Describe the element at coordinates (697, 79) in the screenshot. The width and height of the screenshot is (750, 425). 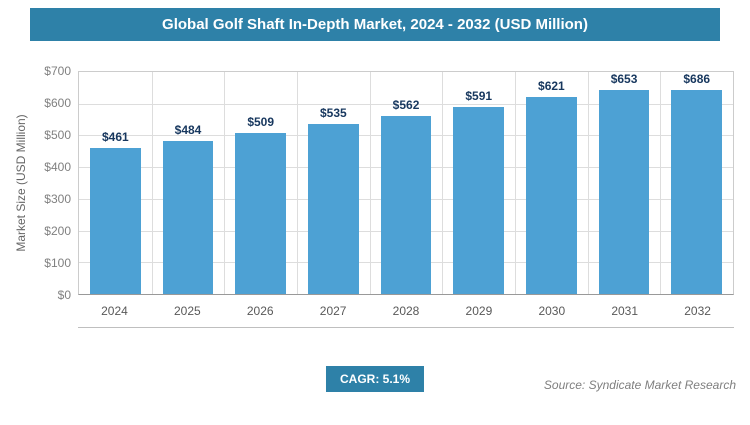
I see `bar-value-label: $686` at that location.